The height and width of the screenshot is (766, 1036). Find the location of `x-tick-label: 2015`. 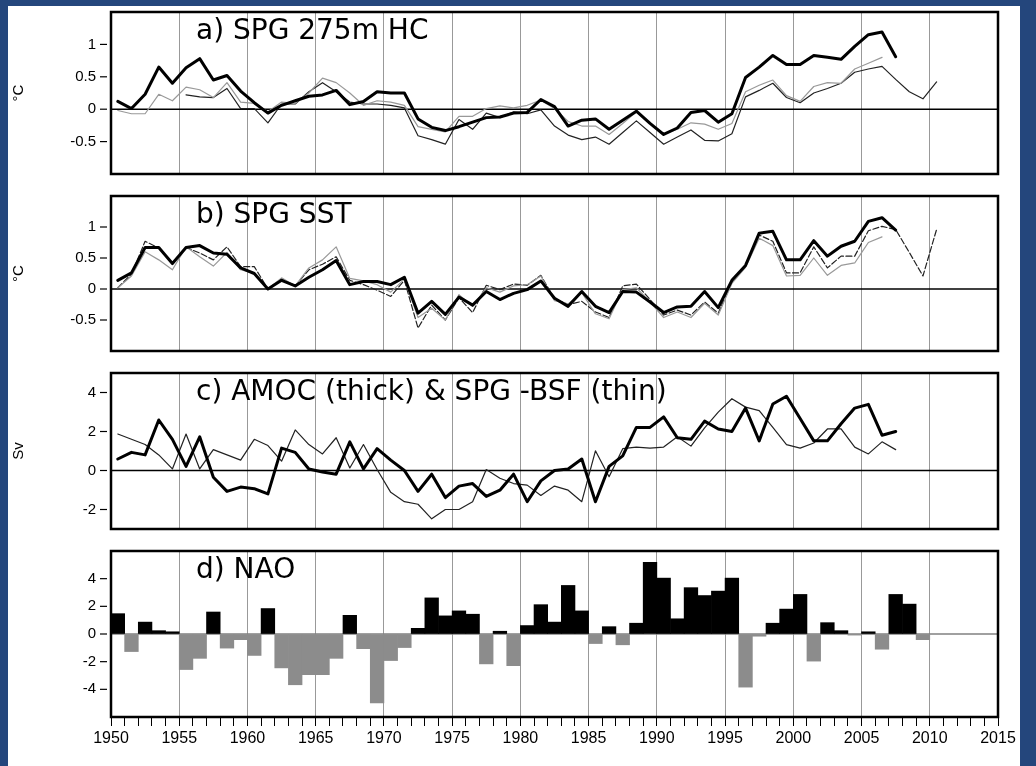

x-tick-label: 2015 is located at coordinates (998, 738).